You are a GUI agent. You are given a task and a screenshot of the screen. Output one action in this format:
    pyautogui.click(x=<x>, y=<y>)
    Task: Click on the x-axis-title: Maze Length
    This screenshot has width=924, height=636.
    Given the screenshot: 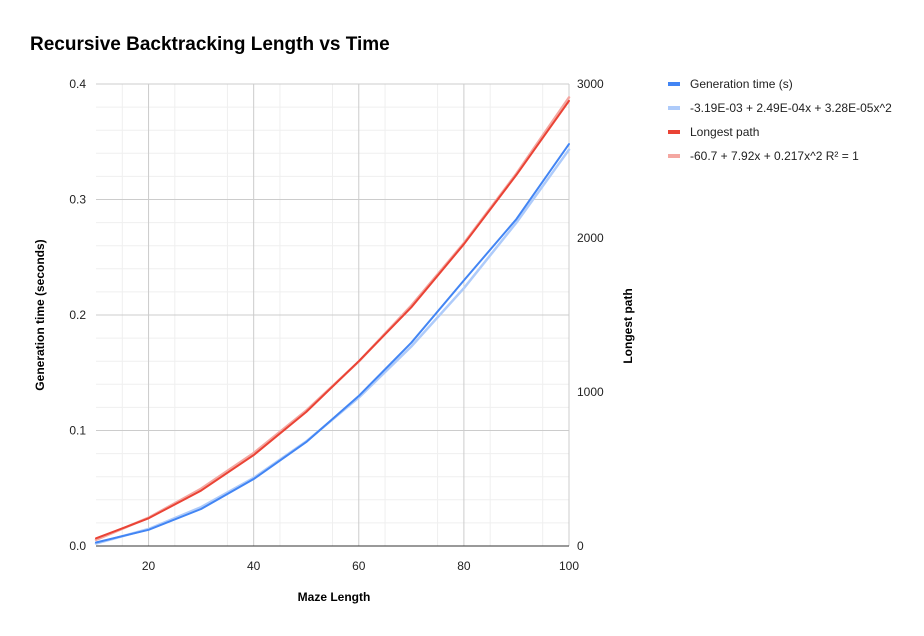 What is the action you would take?
    pyautogui.click(x=334, y=597)
    